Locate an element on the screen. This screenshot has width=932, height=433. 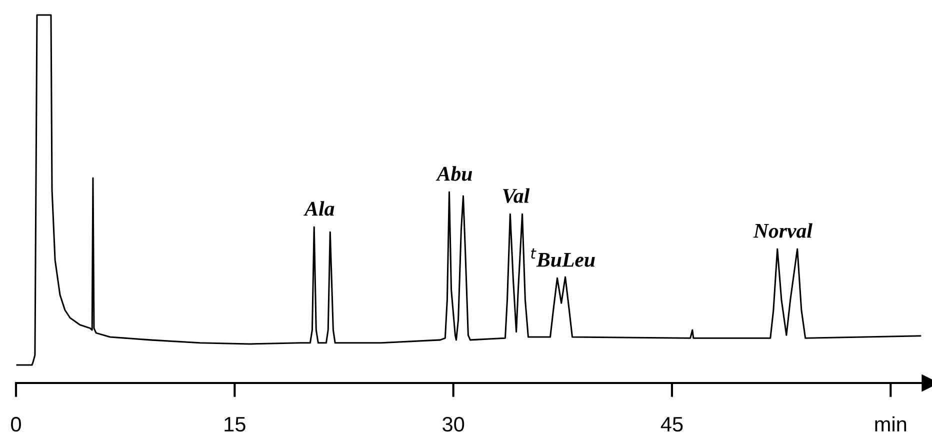
x-tick-label: 45 is located at coordinates (671, 424).